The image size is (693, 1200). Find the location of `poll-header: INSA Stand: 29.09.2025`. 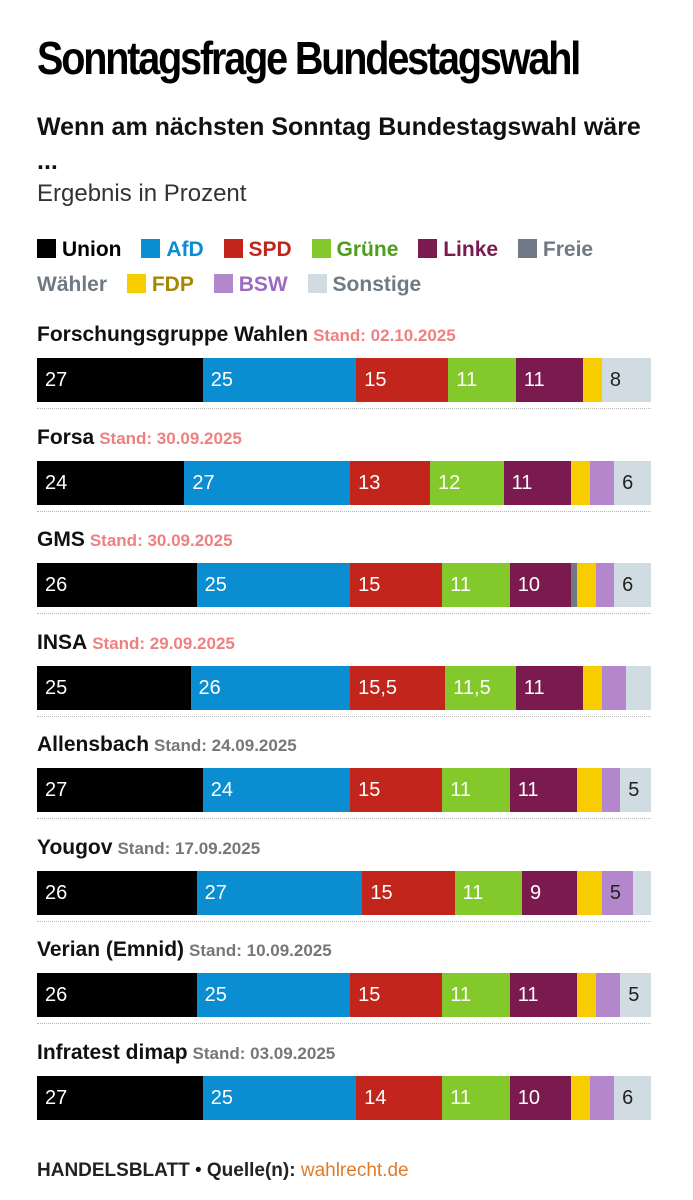

poll-header: INSA Stand: 29.09.2025 is located at coordinates (136, 643).